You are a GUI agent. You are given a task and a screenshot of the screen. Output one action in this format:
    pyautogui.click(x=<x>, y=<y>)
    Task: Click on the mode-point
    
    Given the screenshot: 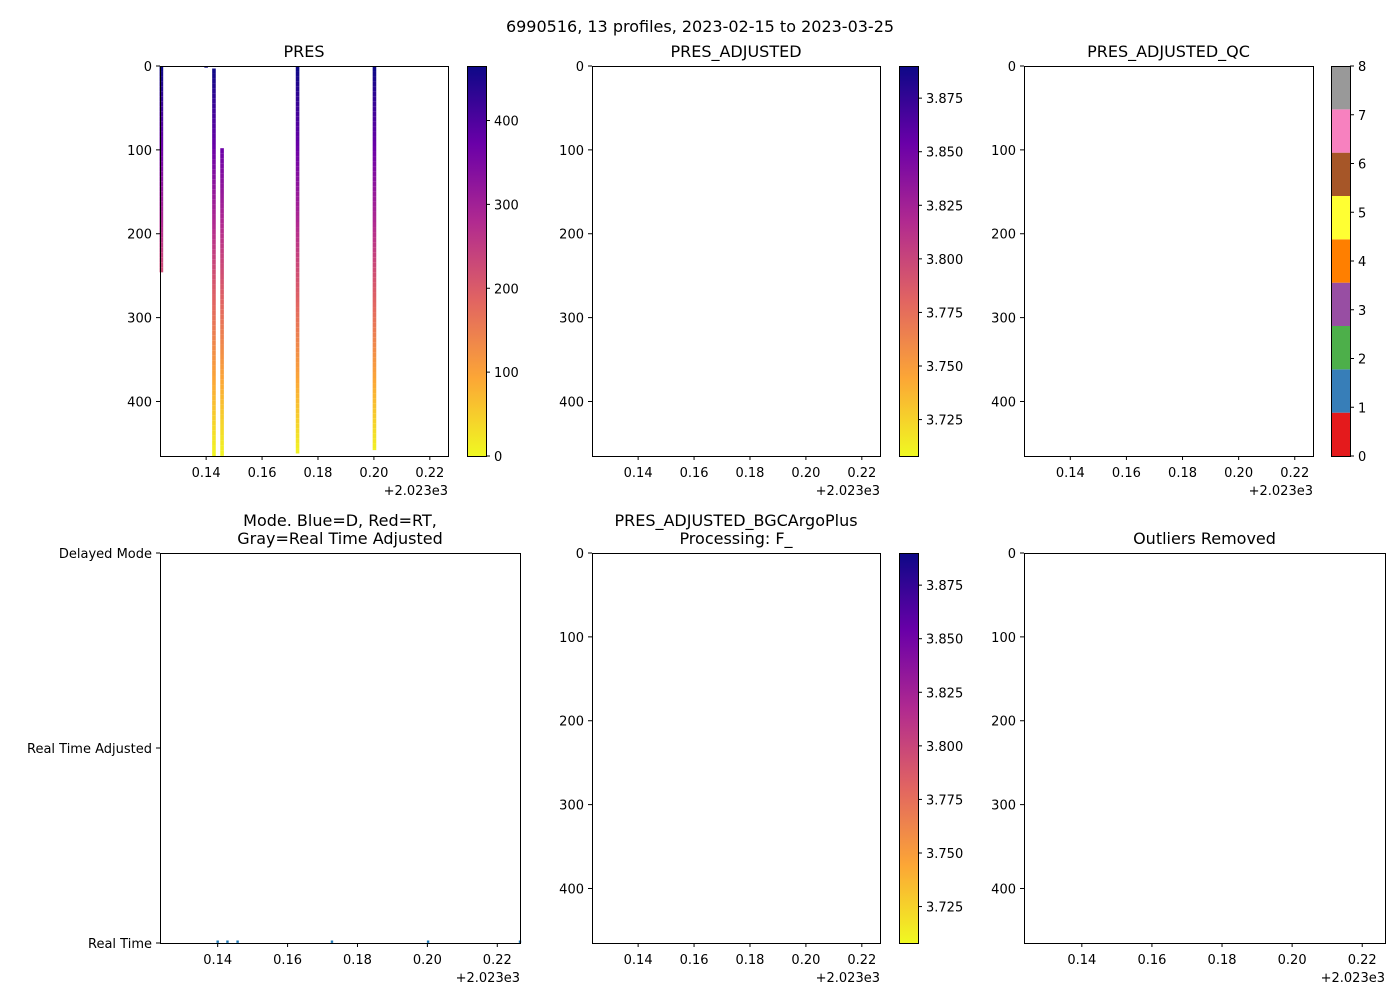 What is the action you would take?
    pyautogui.click(x=428, y=941)
    